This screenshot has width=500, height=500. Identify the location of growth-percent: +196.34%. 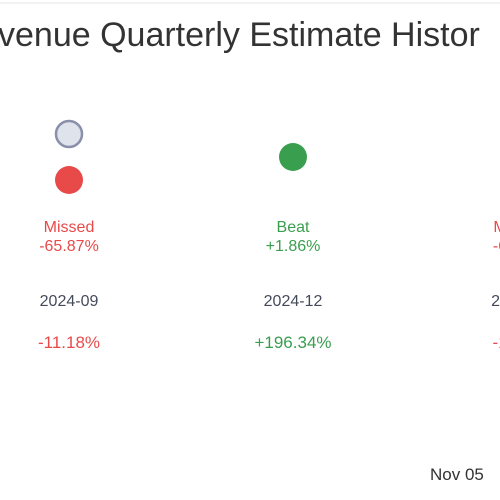
(292, 342).